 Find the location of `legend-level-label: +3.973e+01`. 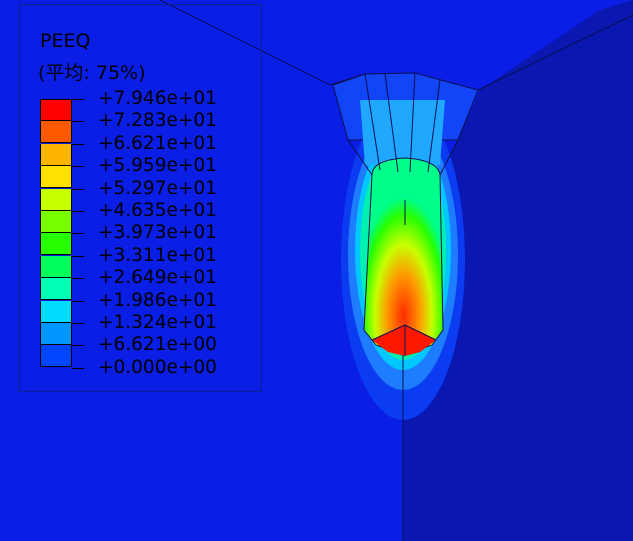

legend-level-label: +3.973e+01 is located at coordinates (157, 233).